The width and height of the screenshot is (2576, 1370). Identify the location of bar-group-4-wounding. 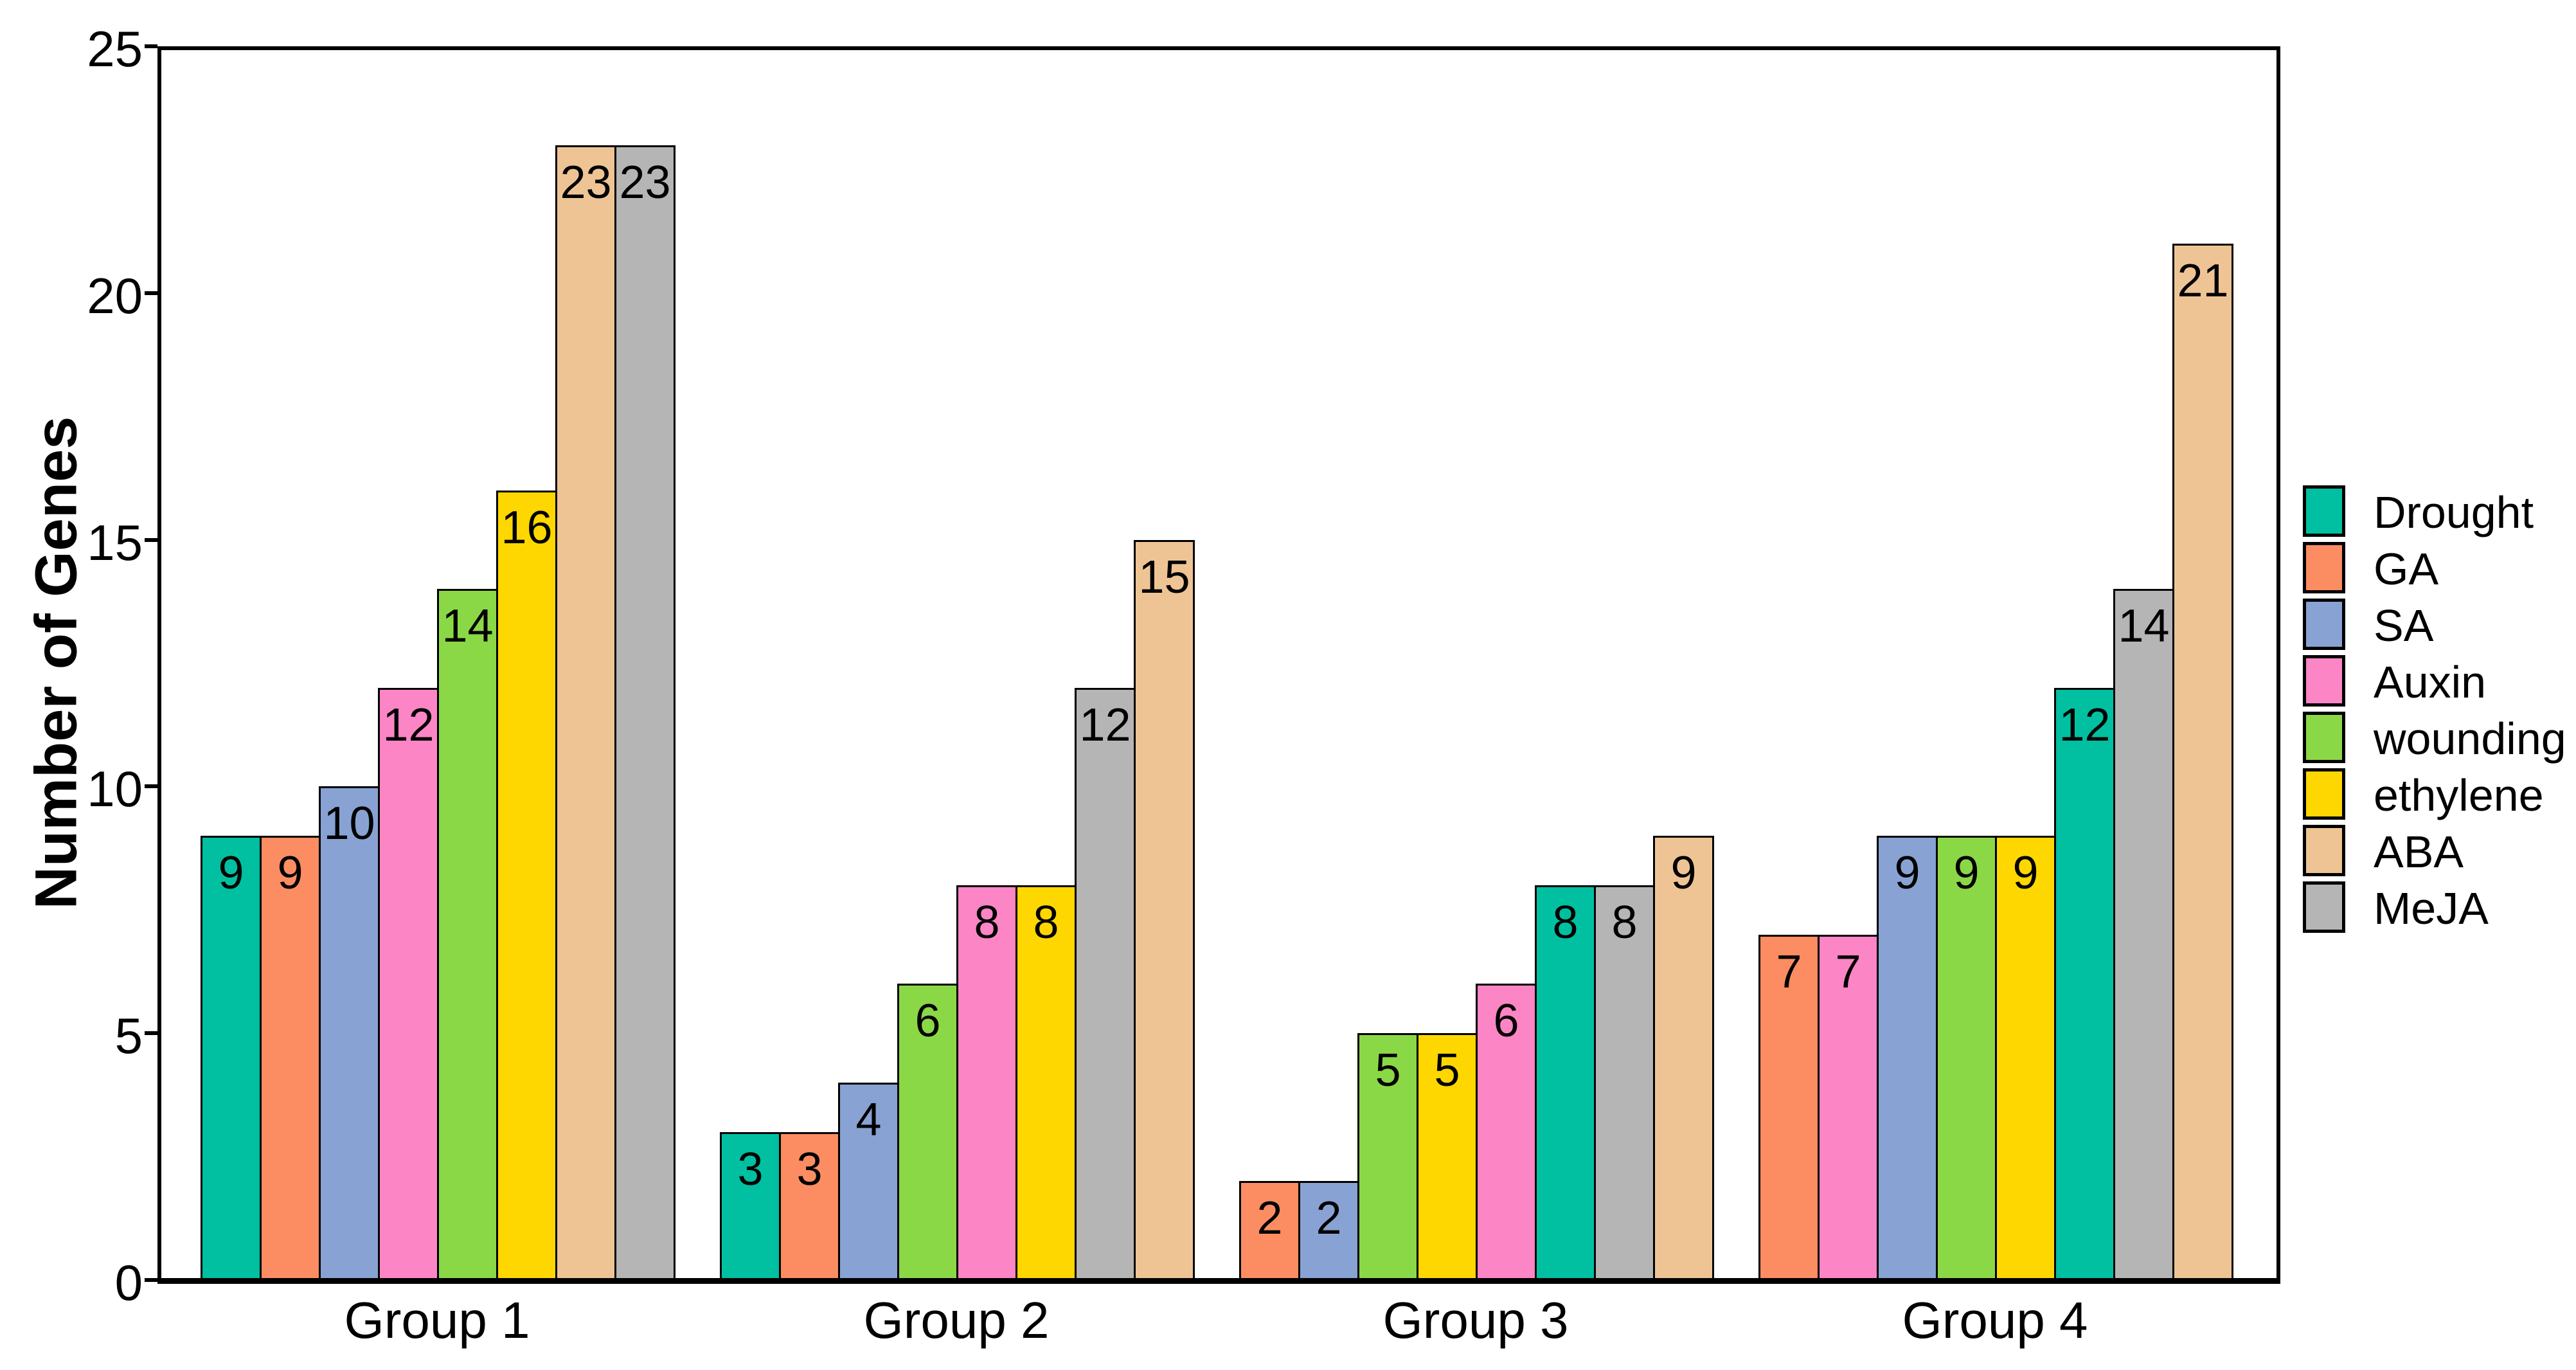
(1966, 1058).